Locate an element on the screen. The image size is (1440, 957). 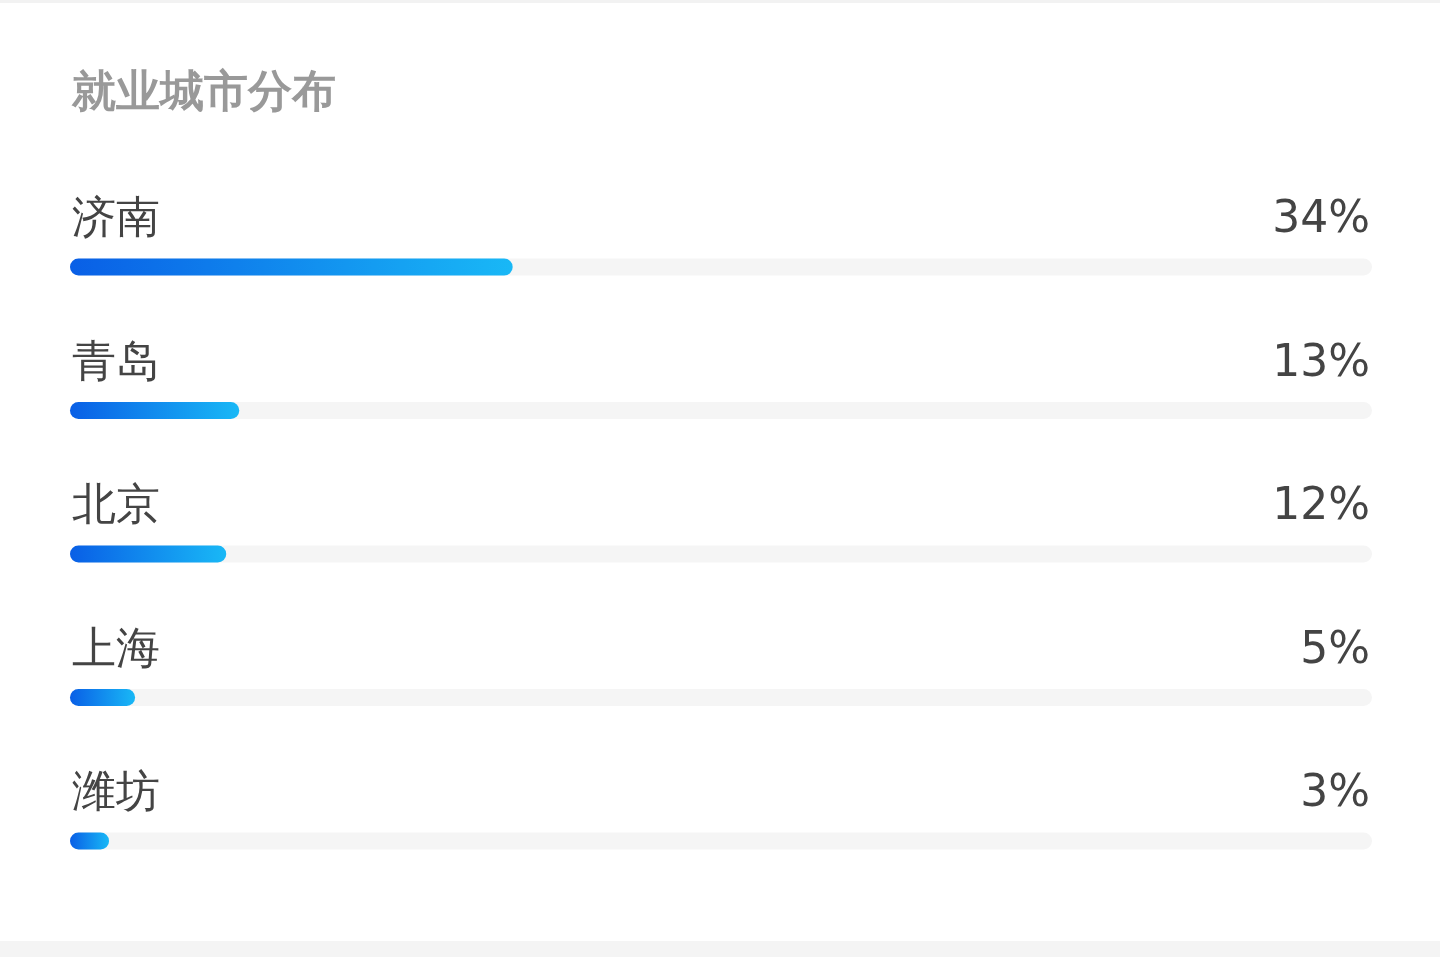
y-tick-label: 济南 is located at coordinates (116, 216).